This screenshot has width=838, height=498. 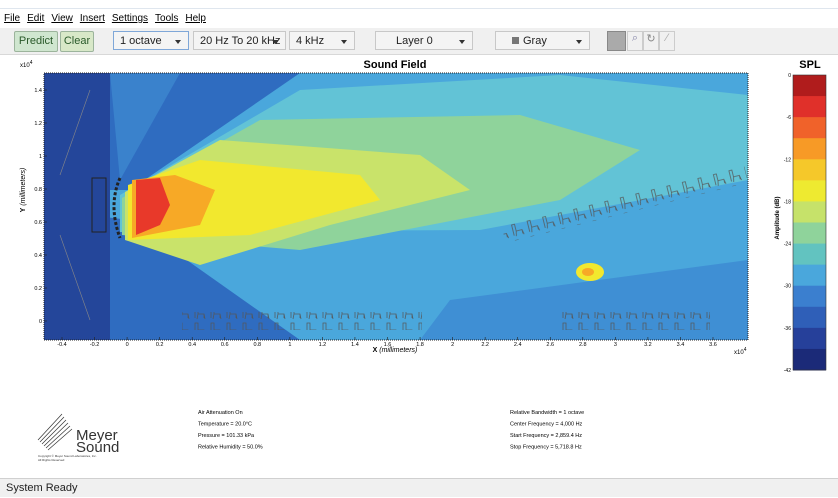 What do you see at coordinates (151, 40) in the screenshot?
I see `bandwidth-dropdown: 1 octave` at bounding box center [151, 40].